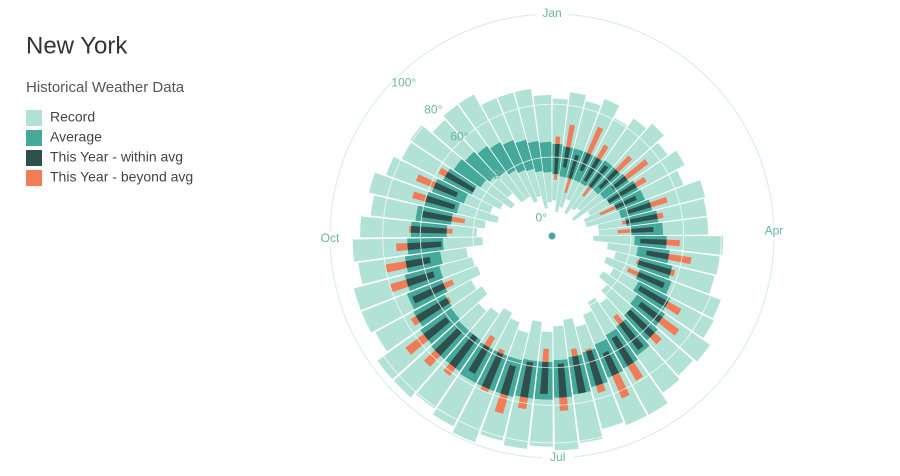  I want to click on legend-label: This Year - beyond avg, so click(121, 177).